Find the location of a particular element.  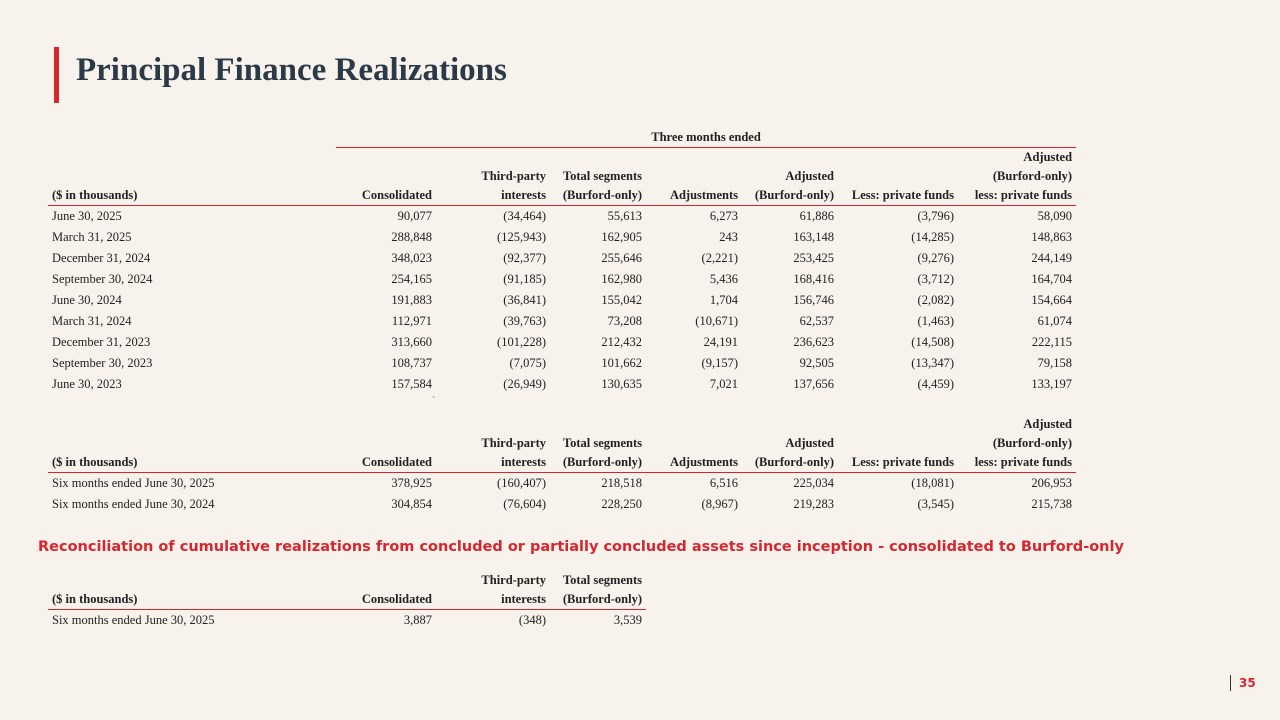

table-cell: 244,149 is located at coordinates (1052, 258).